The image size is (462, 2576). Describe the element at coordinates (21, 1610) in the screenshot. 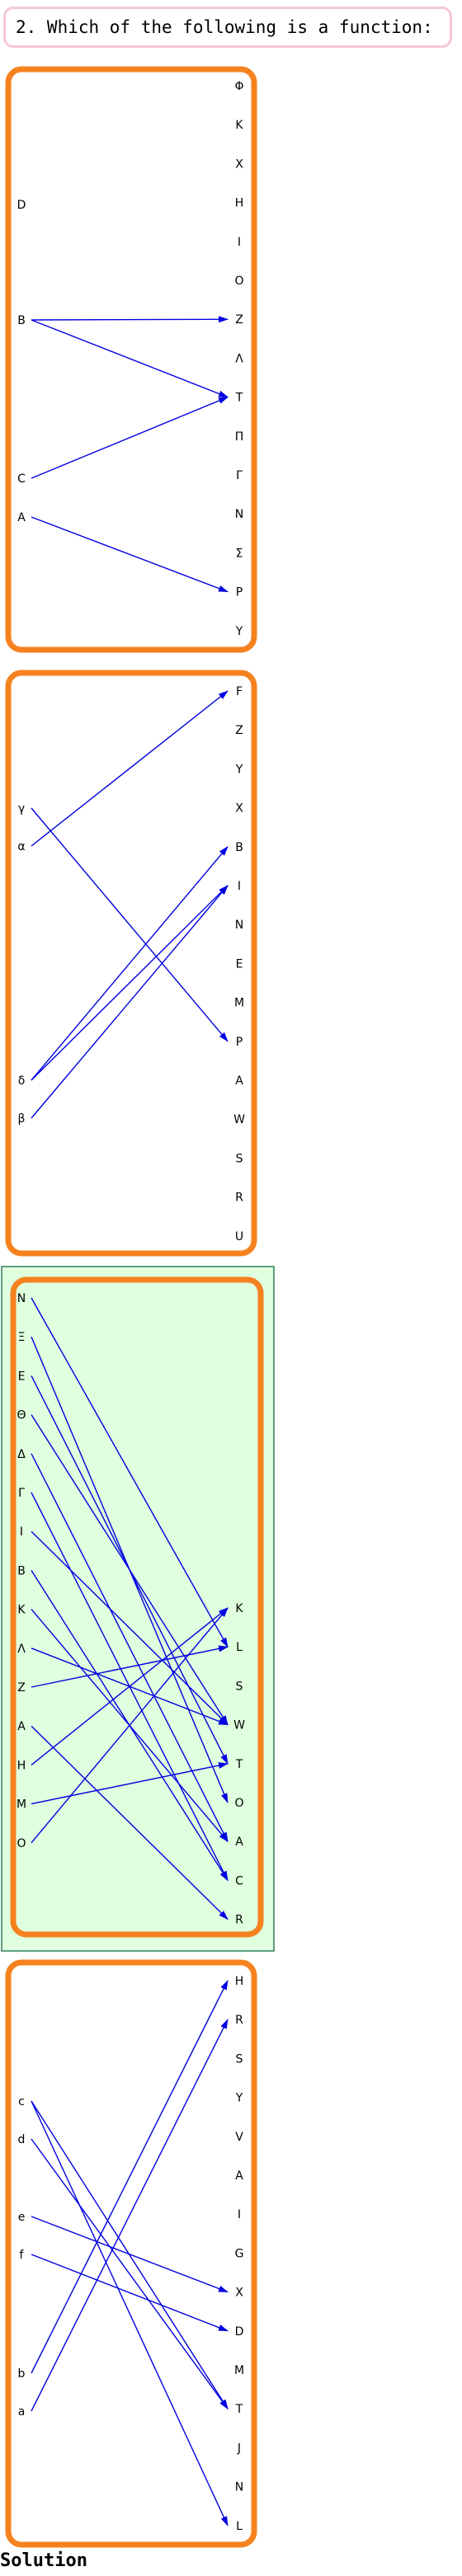

I see `domain-element: K` at that location.